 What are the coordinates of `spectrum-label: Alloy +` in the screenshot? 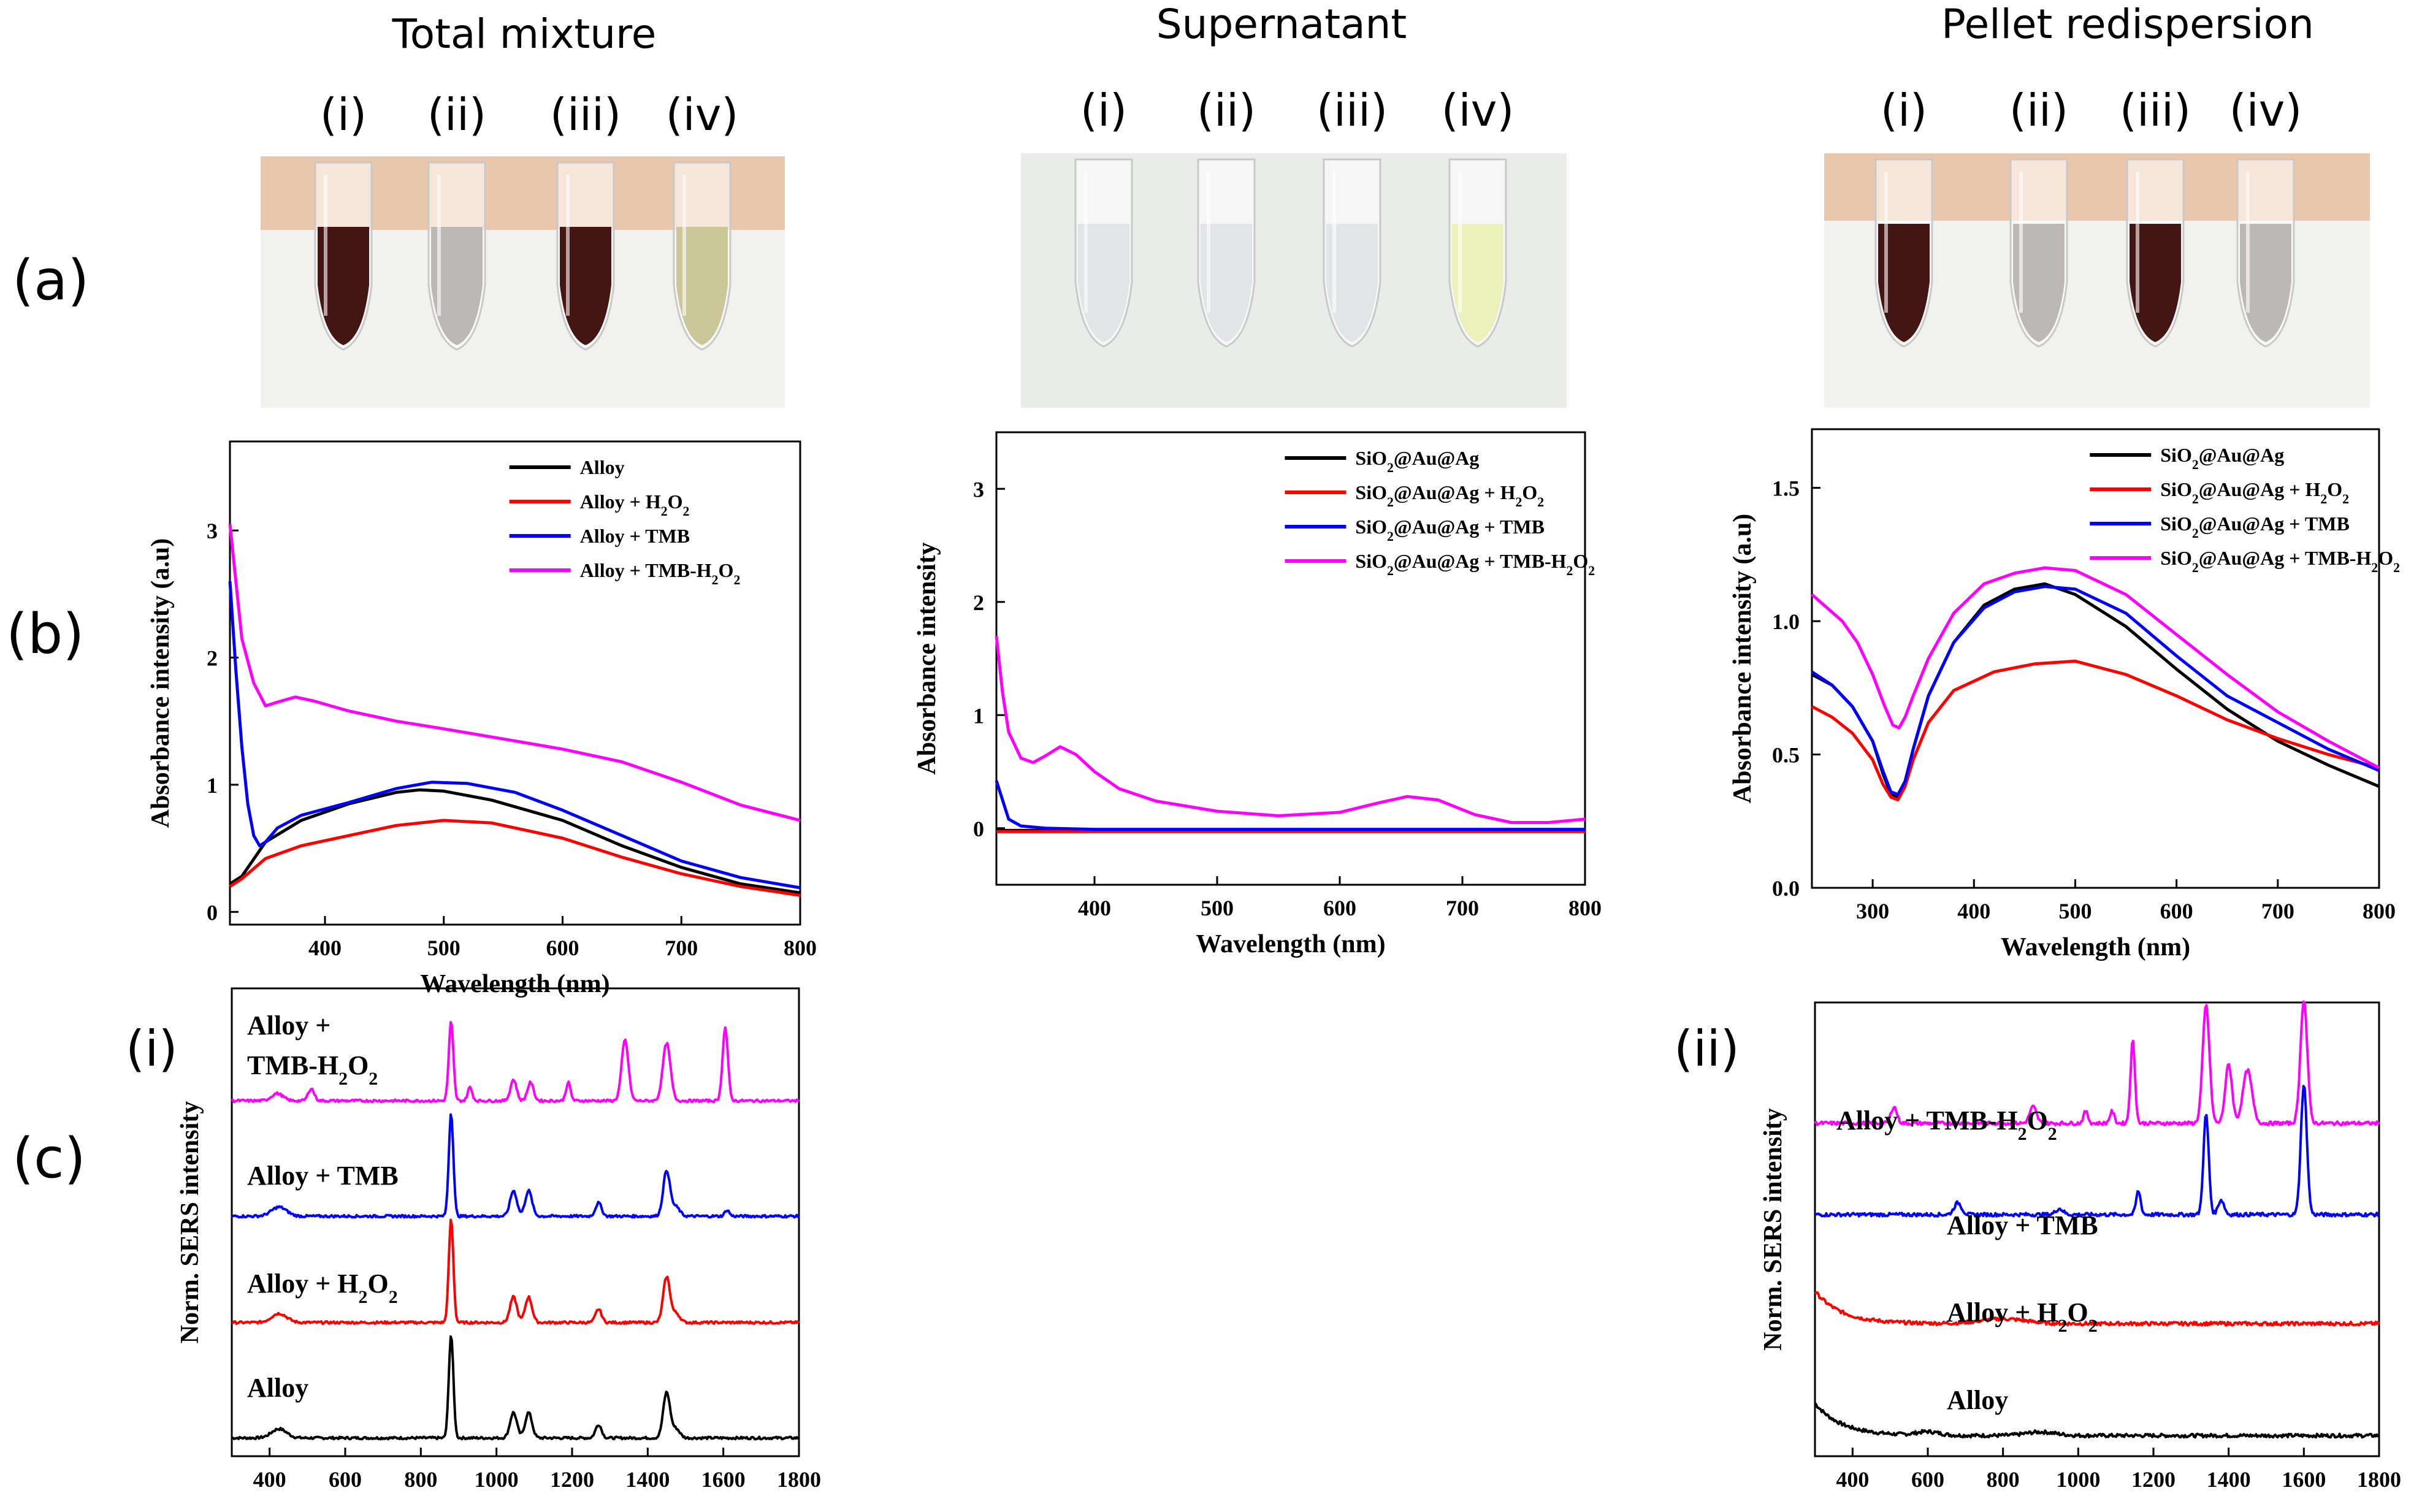 It's located at (288, 1025).